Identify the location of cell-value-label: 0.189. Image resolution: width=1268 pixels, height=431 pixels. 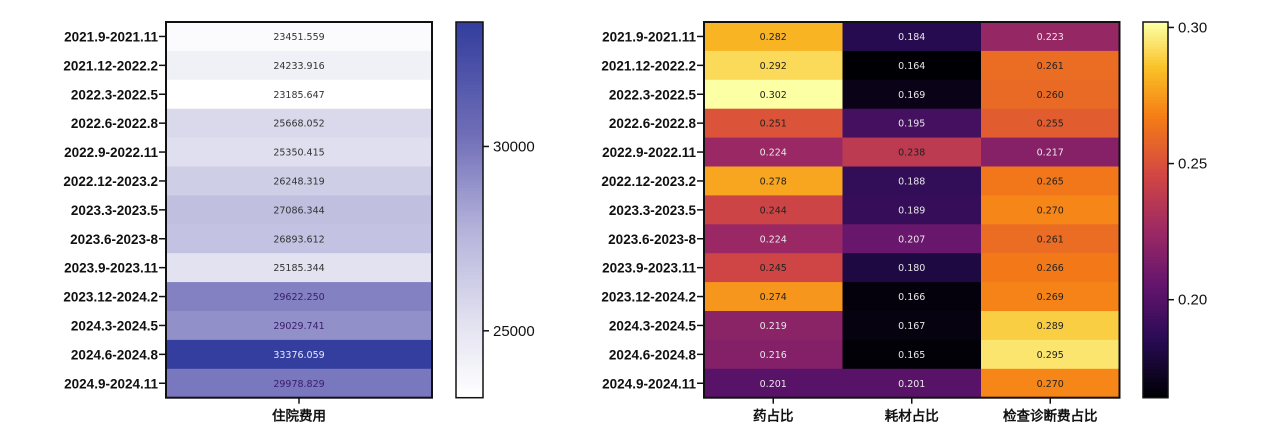
(911, 210).